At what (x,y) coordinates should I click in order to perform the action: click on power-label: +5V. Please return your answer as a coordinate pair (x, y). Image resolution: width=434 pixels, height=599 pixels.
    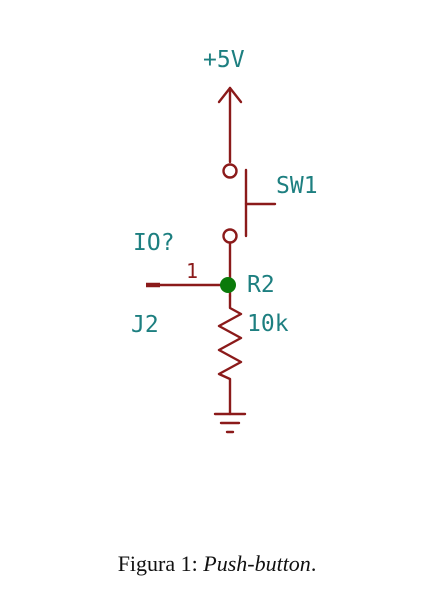
    Looking at the image, I should click on (224, 60).